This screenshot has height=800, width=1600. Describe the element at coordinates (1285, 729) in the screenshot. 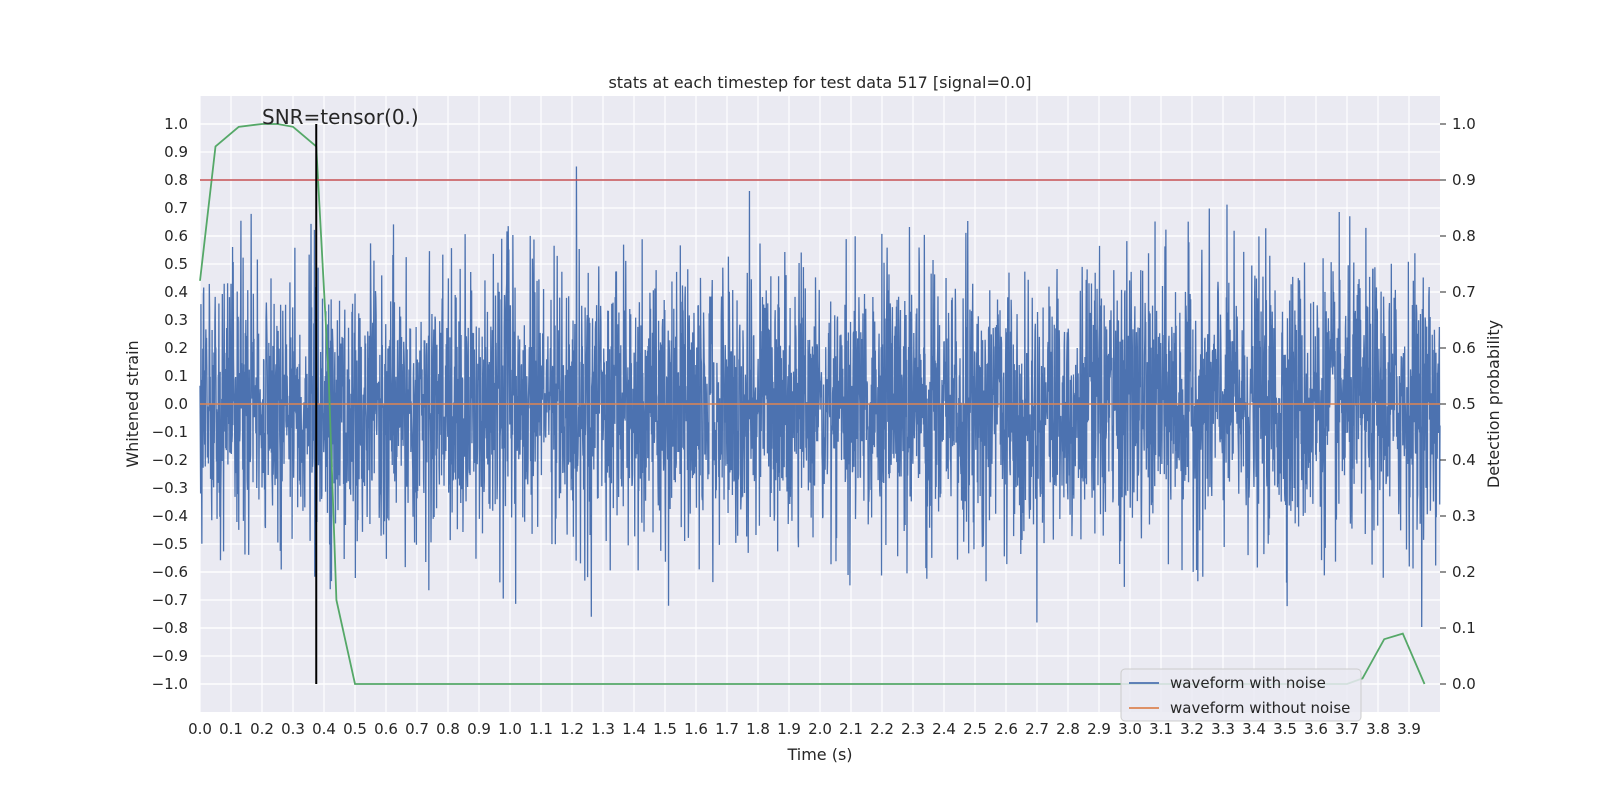

I see `x-tick-label: 3.5` at that location.